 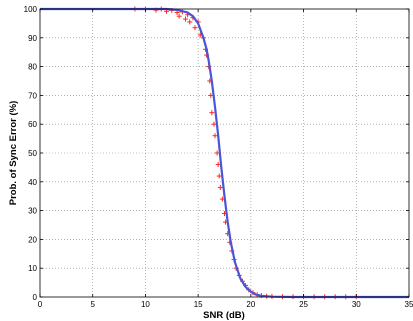 I want to click on y-tick-label: 70, so click(x=32, y=95).